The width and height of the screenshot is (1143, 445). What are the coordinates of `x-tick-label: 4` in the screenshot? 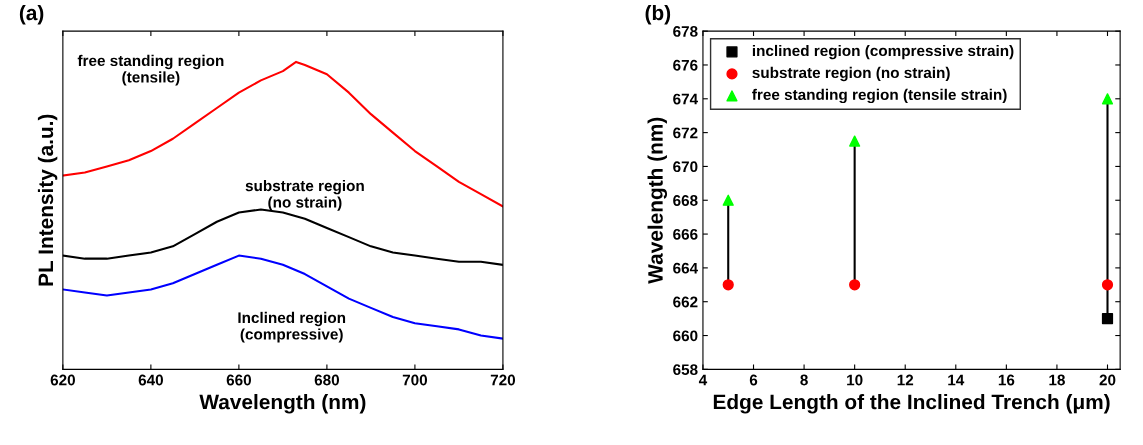 It's located at (703, 380).